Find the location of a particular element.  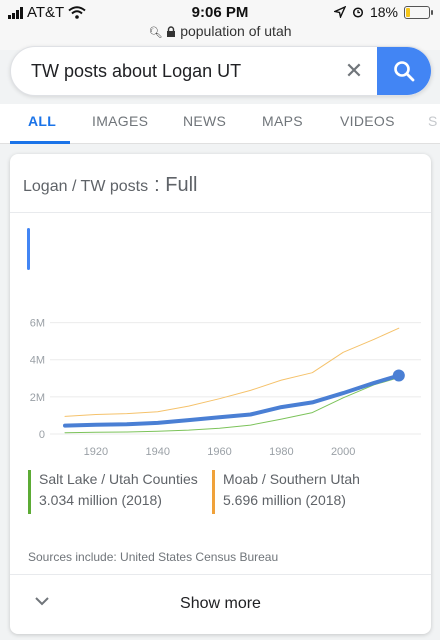

card-title-text: Logan / TW posts is located at coordinates (86, 186).